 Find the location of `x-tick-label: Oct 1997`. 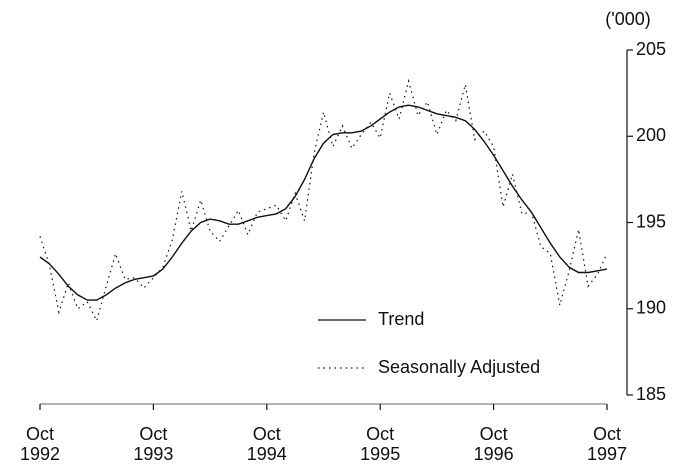

x-tick-label: Oct 1997 is located at coordinates (607, 444).